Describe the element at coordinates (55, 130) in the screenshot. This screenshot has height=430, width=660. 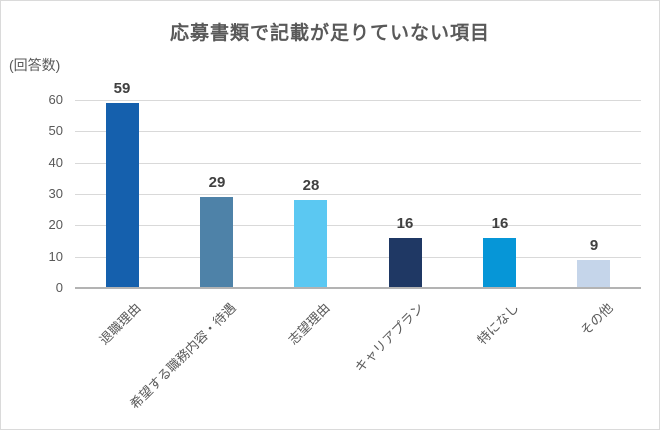
I see `y-tick-label: 50` at that location.